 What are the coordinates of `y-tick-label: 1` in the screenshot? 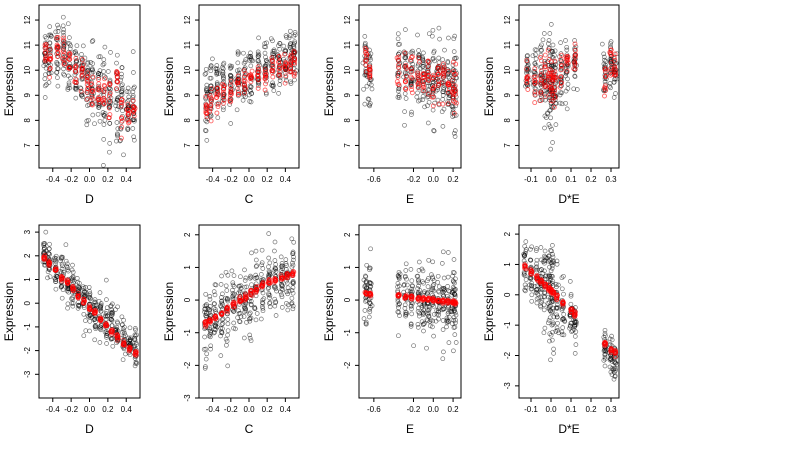 It's located at (507, 264).